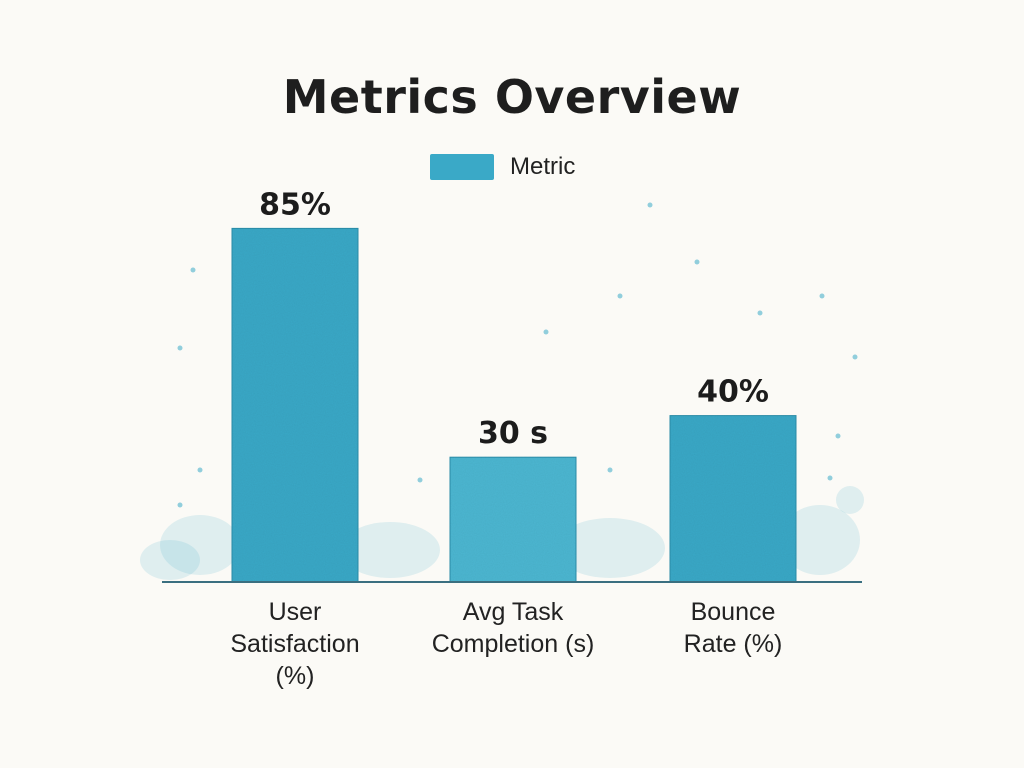 The image size is (1024, 768). I want to click on legend: Metric, so click(502, 167).